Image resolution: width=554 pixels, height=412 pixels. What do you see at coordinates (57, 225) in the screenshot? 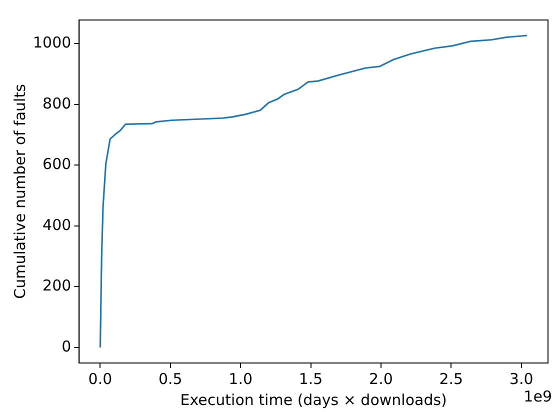
I see `y-tick-label: 400` at bounding box center [57, 225].